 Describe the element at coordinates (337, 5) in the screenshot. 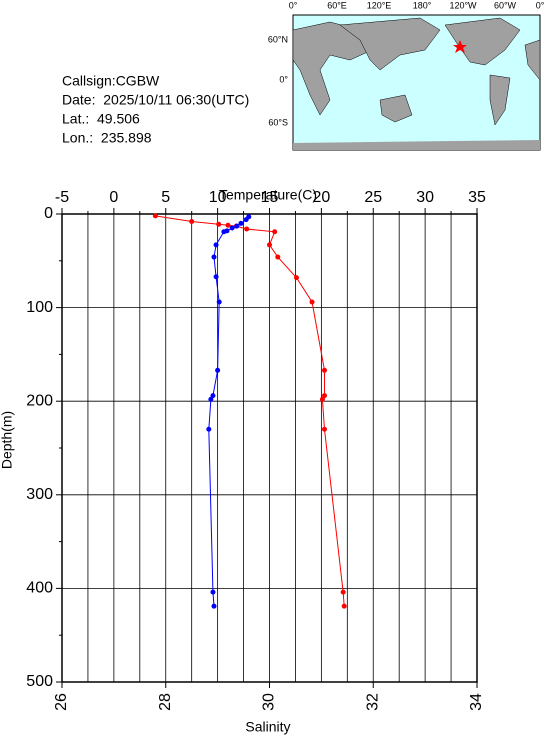

I see `map-tick-label: 60°E` at that location.